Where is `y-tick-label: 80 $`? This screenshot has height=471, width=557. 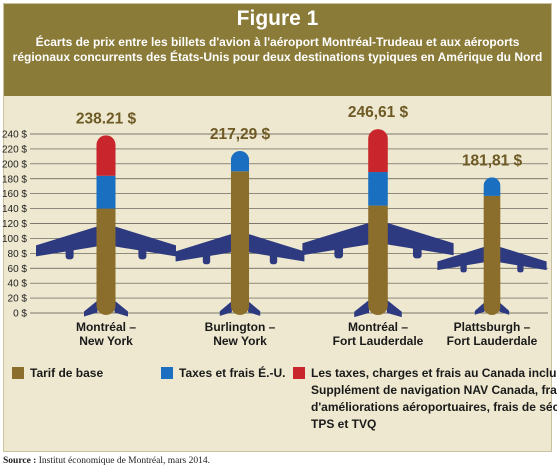 y-tick-label: 80 $ is located at coordinates (18, 254).